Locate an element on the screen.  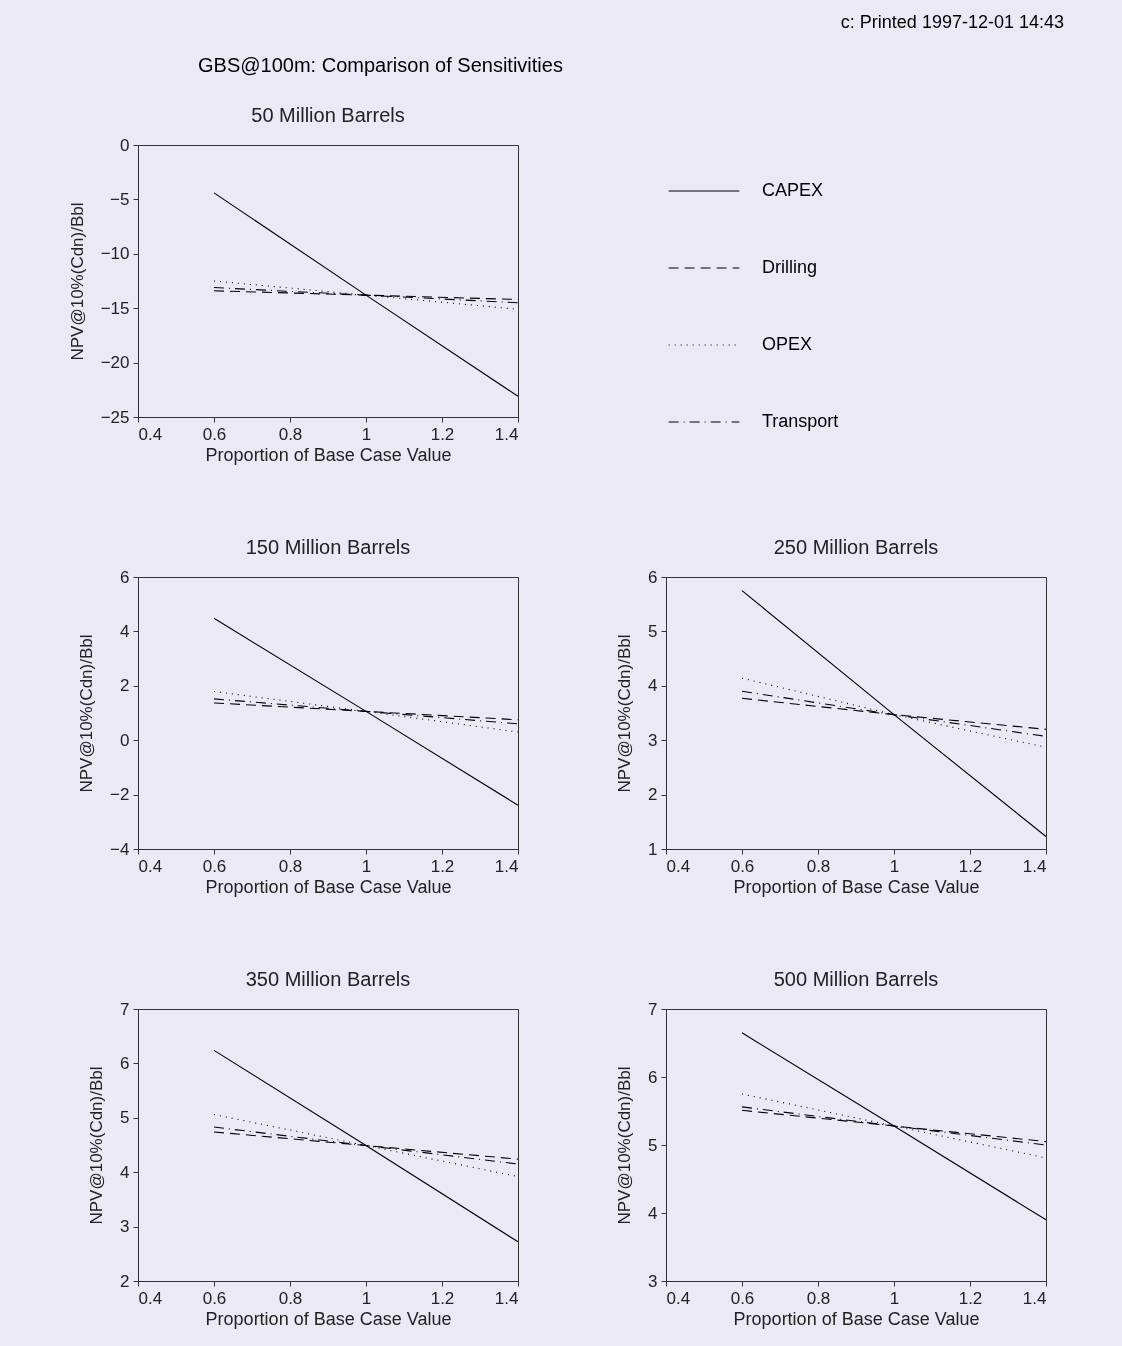
text: GBS@100m: Comparison of Sensitivities is located at coordinates (380, 65).